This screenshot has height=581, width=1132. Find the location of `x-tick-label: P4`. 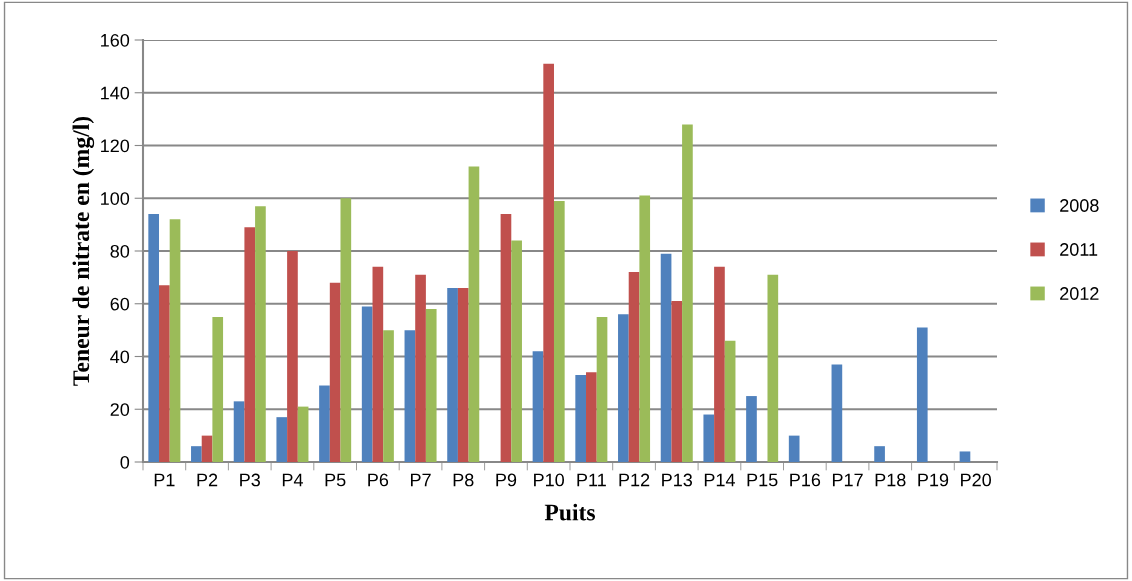

x-tick-label: P4 is located at coordinates (292, 480).